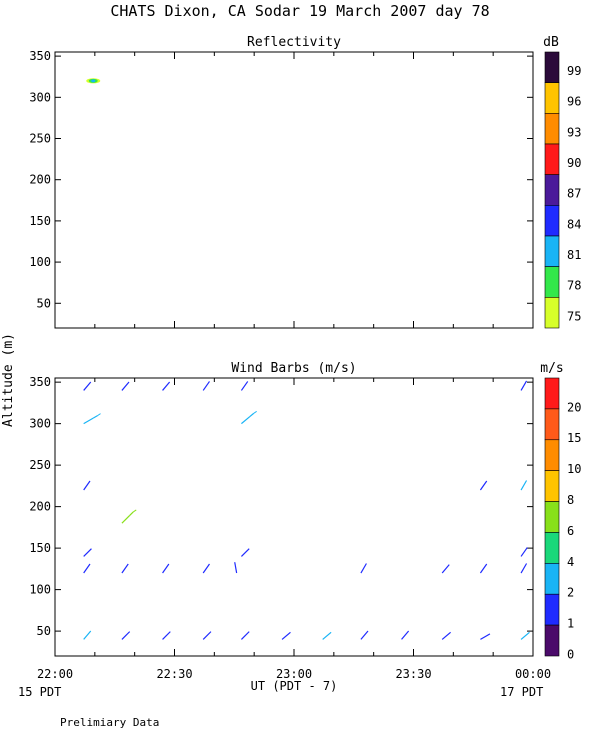 The width and height of the screenshot is (600, 750). I want to click on x-axis-label: UT (PDT - 7), so click(294, 686).